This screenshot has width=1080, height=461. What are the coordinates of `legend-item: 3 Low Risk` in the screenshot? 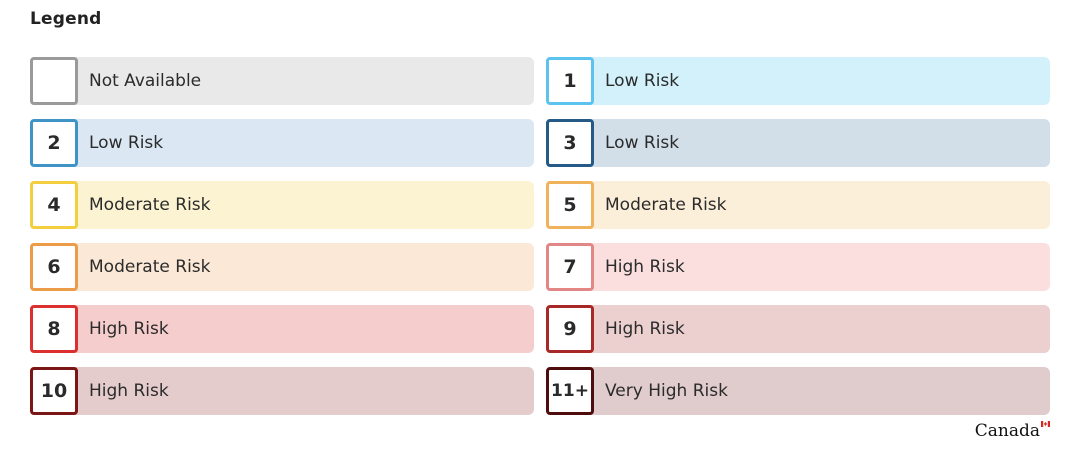 It's located at (798, 143).